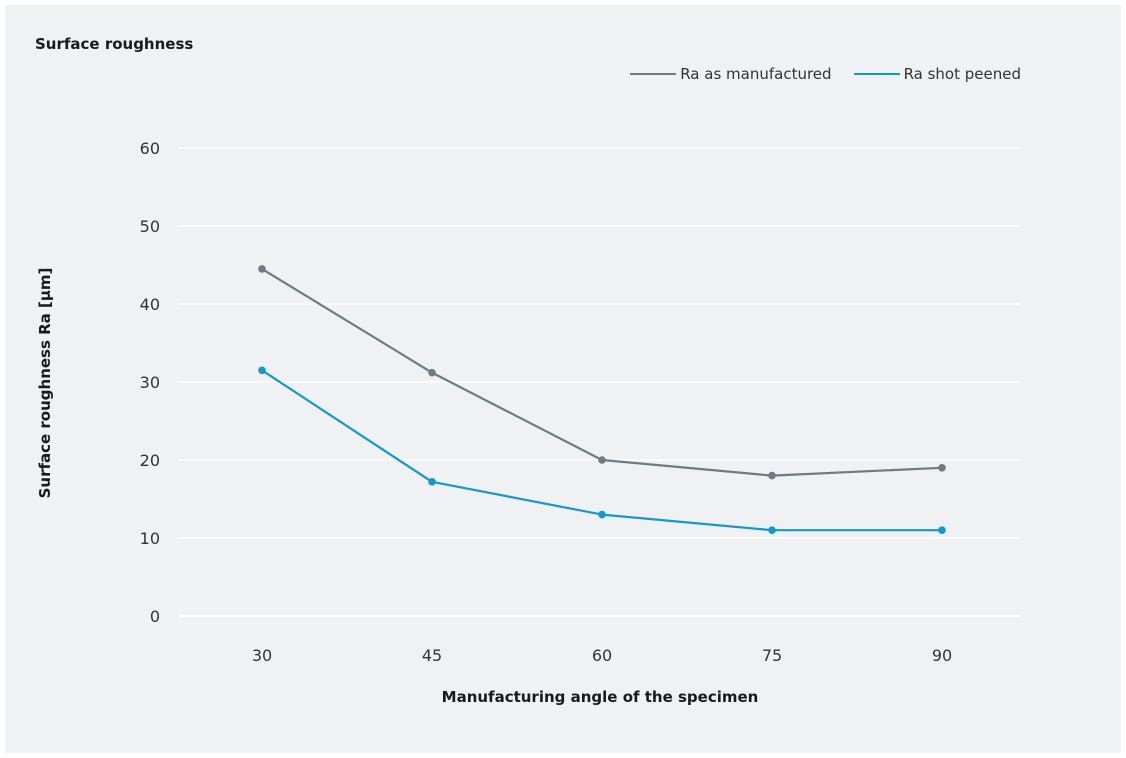 This screenshot has width=1126, height=758. What do you see at coordinates (150, 382) in the screenshot?
I see `y-tick-label-30: 30` at bounding box center [150, 382].